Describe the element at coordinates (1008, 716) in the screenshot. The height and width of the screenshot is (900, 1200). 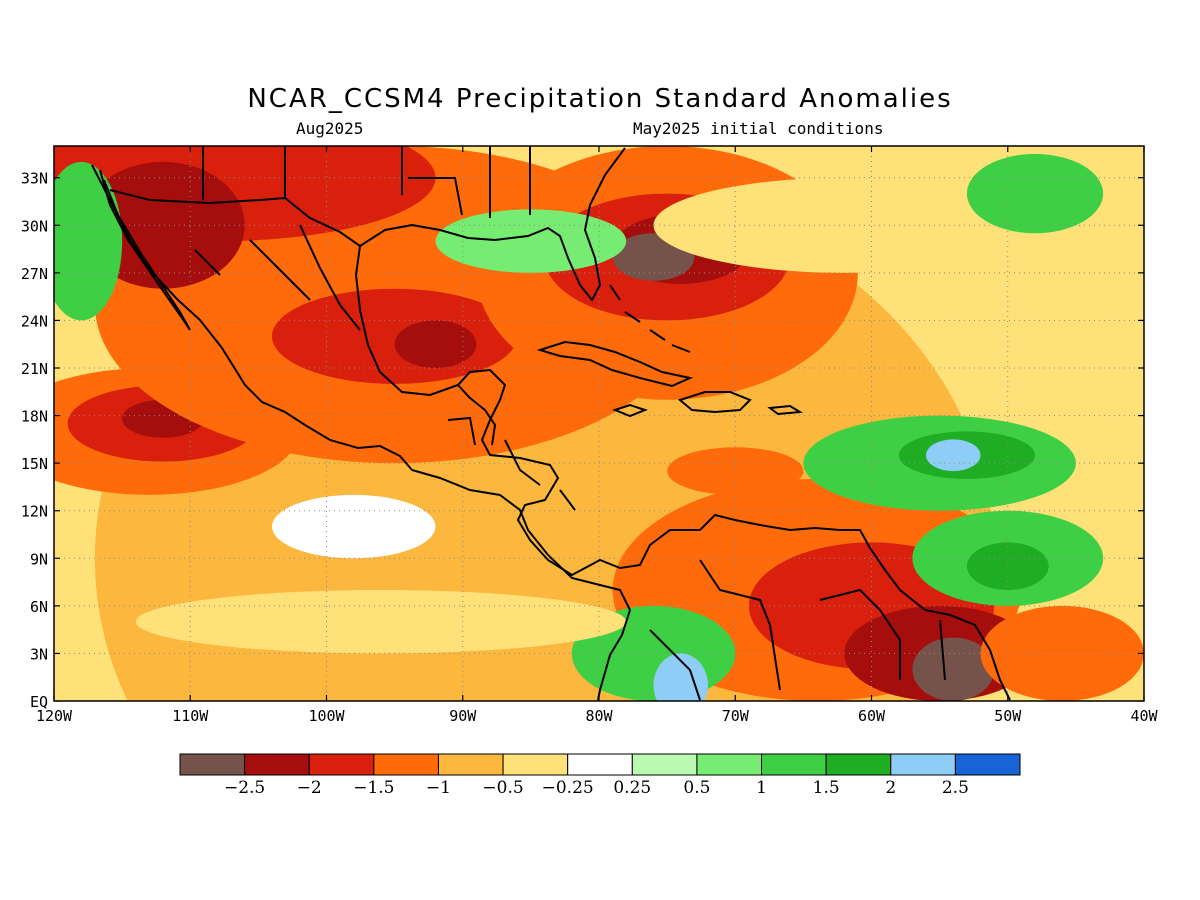
I see `lon-tick-label: 50W` at that location.